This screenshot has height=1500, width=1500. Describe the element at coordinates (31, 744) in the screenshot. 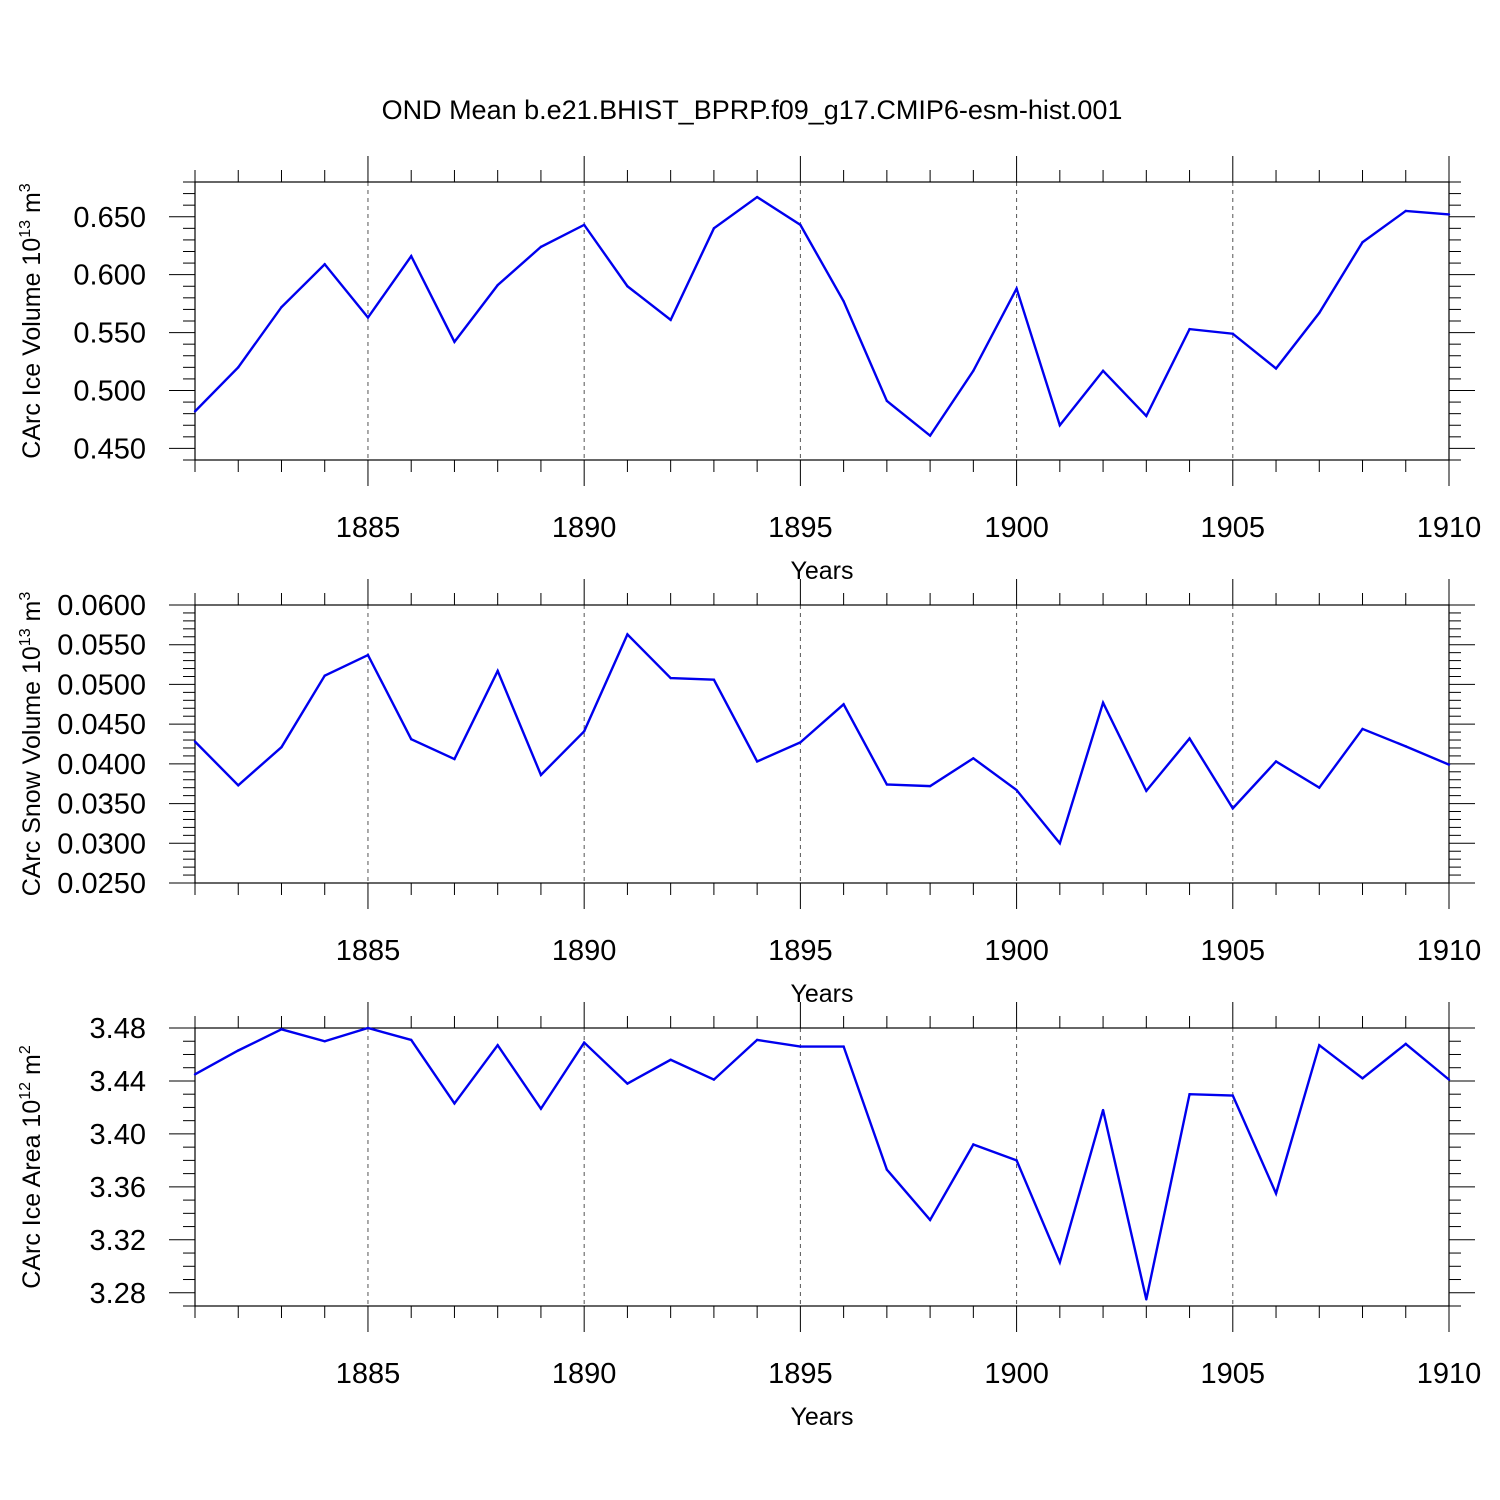

I see `y-axis-label: CArc Snow Volume 1013 m3` at that location.